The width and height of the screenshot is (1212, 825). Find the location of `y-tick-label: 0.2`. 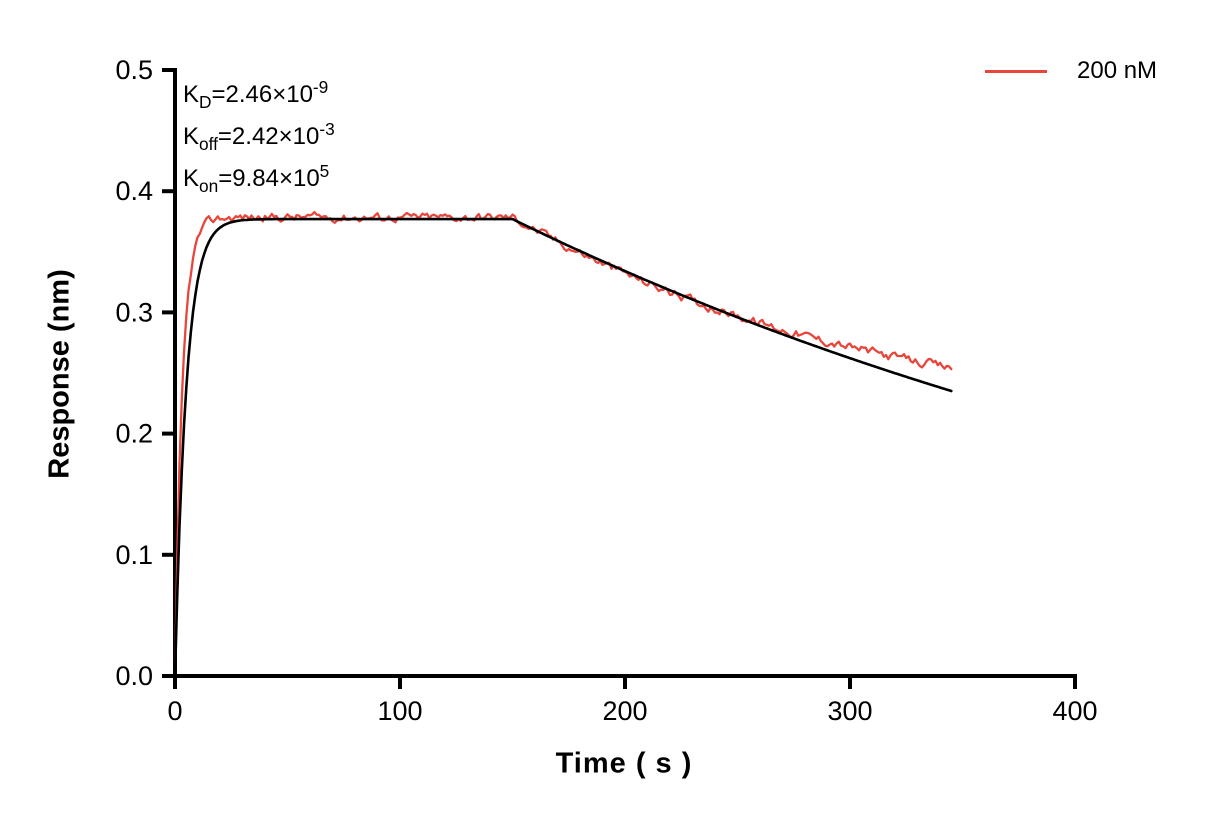

y-tick-label: 0.2 is located at coordinates (134, 434).